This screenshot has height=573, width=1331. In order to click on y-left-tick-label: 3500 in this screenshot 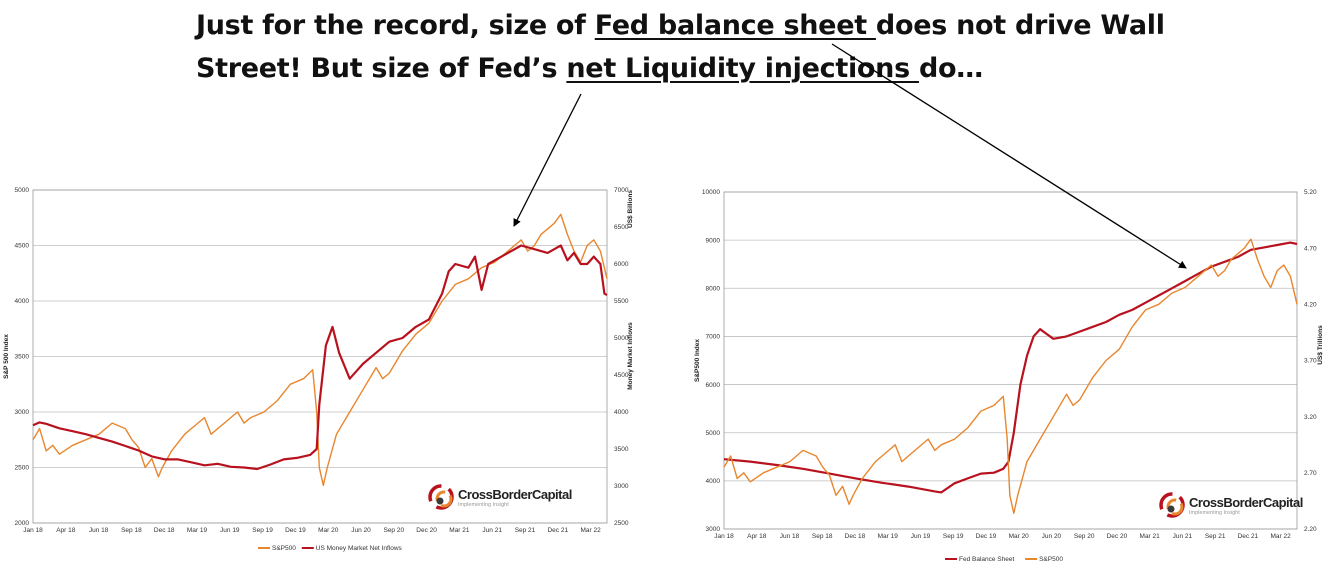, I will do `click(22, 357)`.